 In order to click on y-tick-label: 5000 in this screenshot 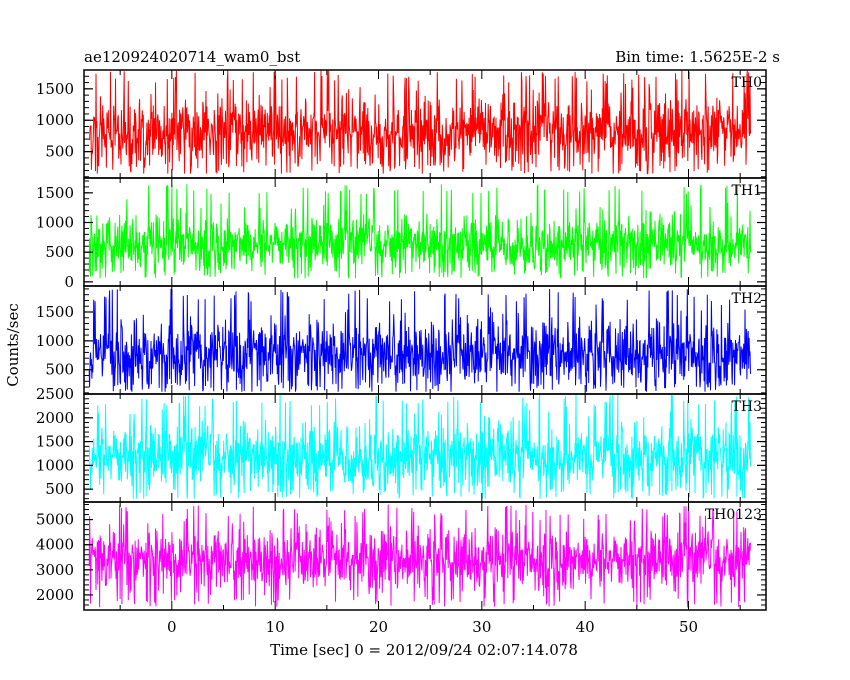, I will do `click(55, 520)`.